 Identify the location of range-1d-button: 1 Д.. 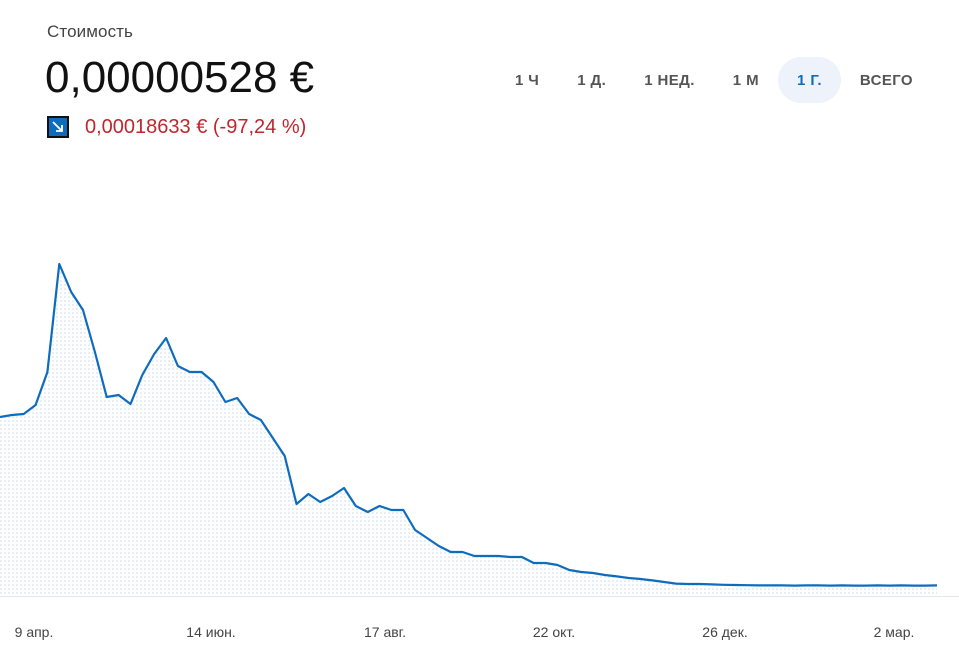
(592, 80).